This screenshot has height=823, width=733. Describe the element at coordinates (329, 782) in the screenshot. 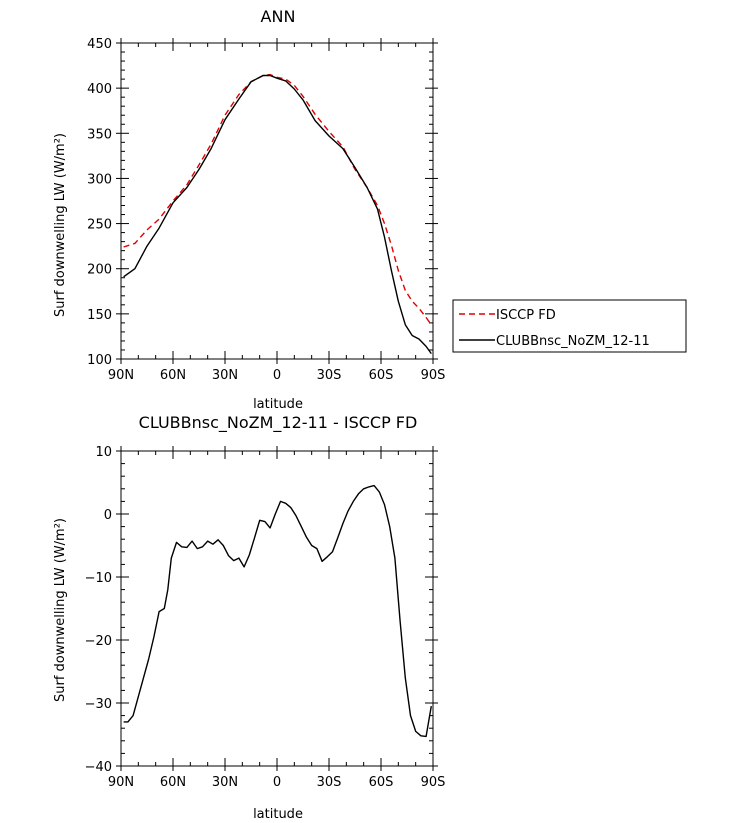

I see `bottom-x-tick-label: 30S` at that location.